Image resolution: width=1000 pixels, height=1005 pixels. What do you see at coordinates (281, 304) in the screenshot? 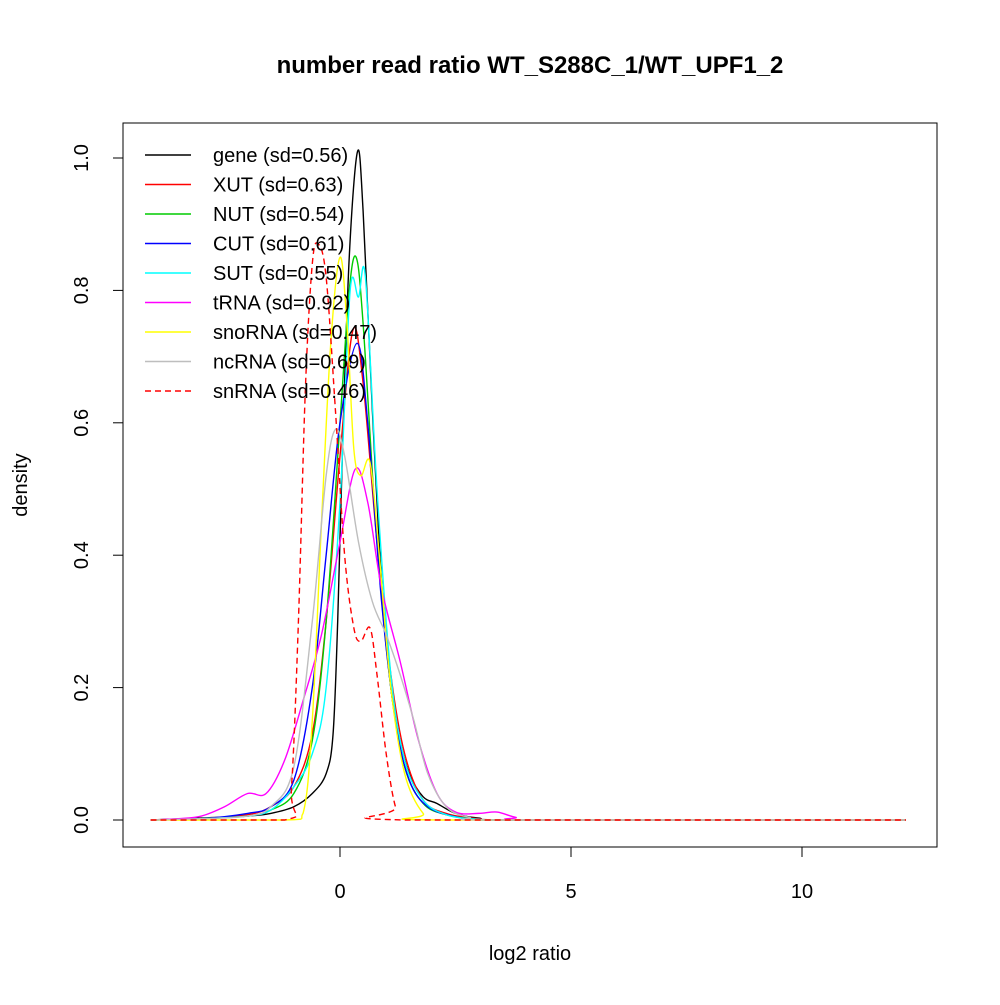
I see `legend-label: tRNA (sd=0.92)` at bounding box center [281, 304].